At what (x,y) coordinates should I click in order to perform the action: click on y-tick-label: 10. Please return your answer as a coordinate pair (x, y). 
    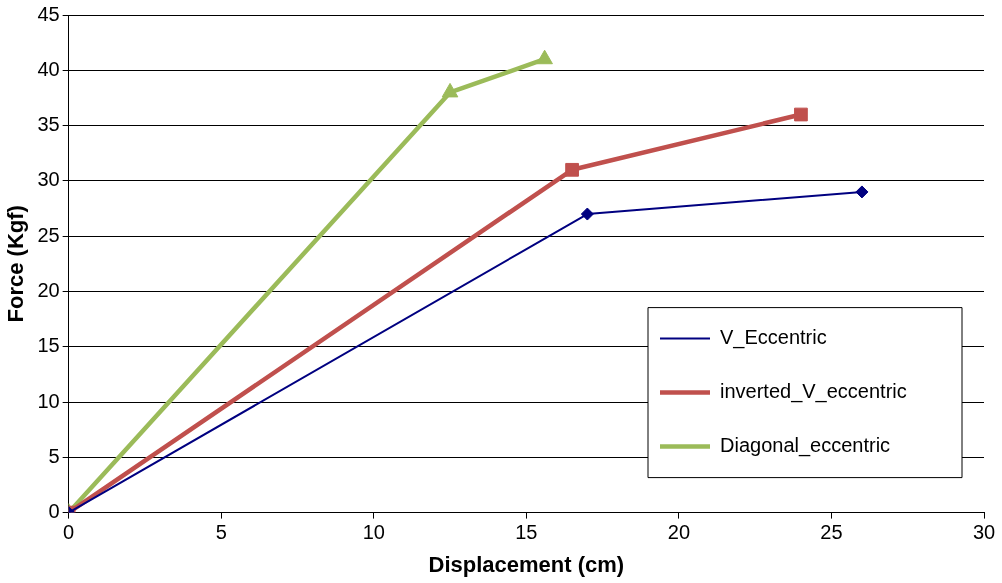
    Looking at the image, I should click on (48, 400).